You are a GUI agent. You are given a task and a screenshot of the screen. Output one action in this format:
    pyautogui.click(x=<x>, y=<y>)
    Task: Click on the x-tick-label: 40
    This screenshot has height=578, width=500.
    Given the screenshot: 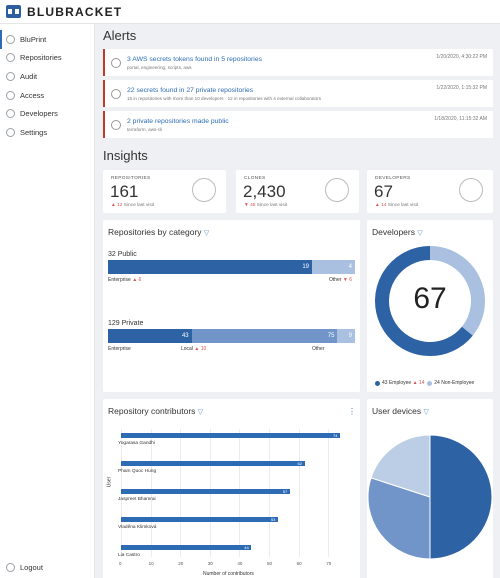 What is the action you would take?
    pyautogui.click(x=240, y=563)
    